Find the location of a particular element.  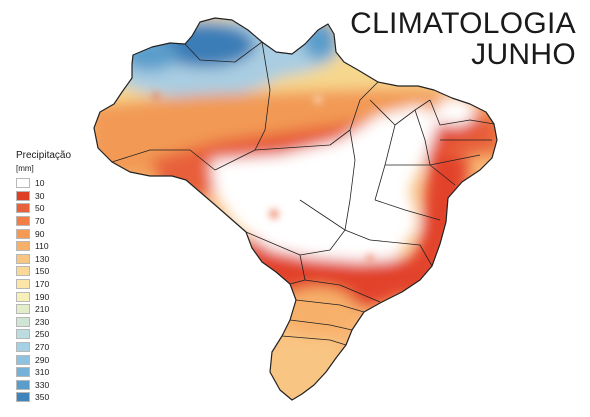

legend-label: 30 is located at coordinates (40, 195).